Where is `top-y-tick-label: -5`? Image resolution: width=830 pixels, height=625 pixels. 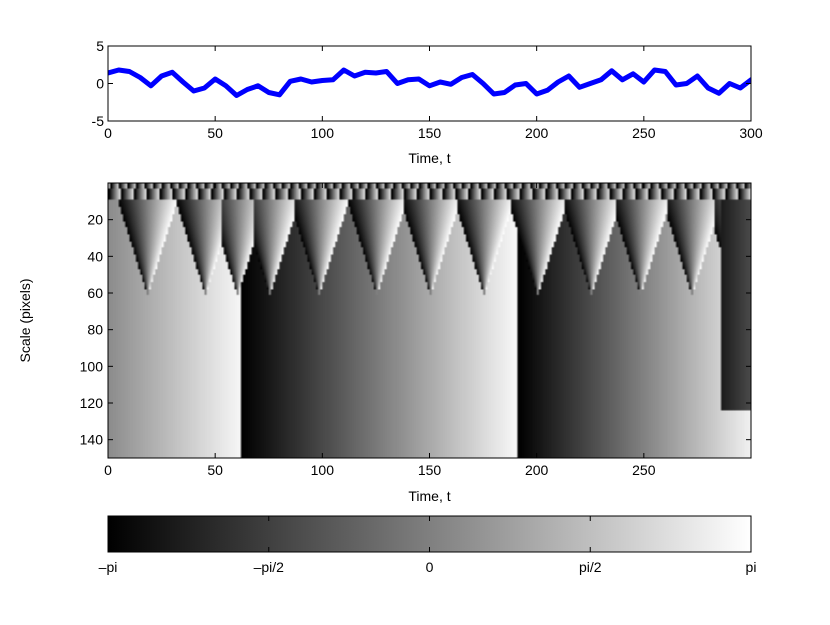 top-y-tick-label: -5 is located at coordinates (98, 121).